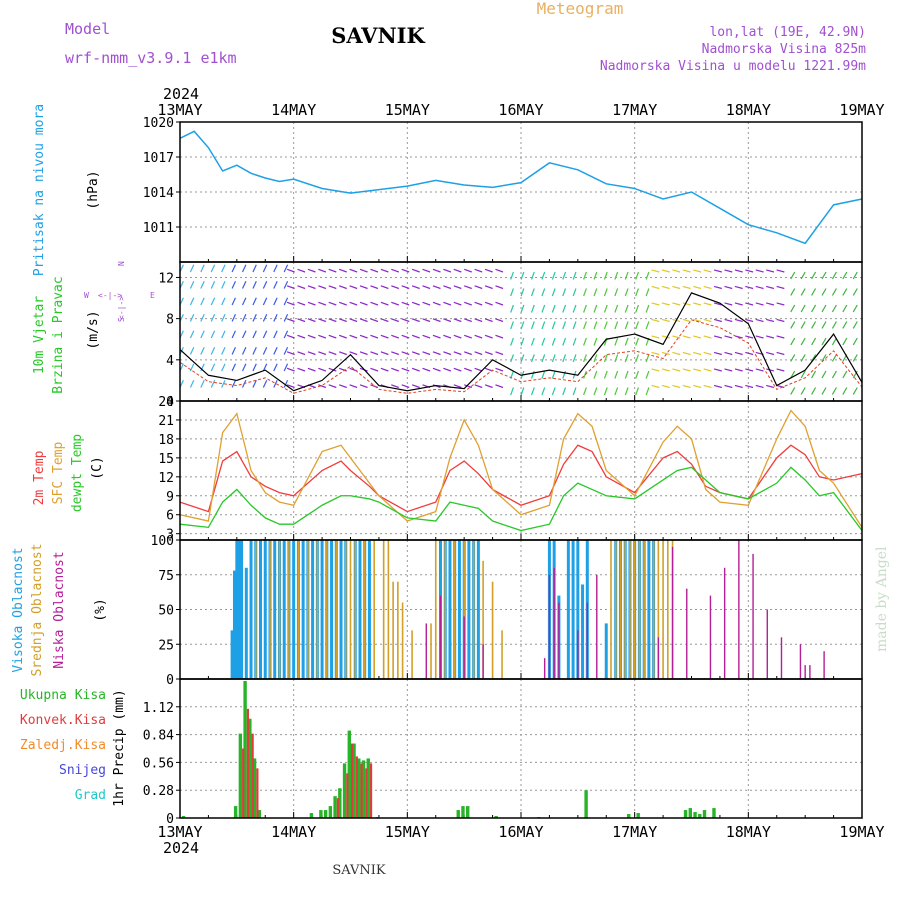 This screenshot has height=900, width=900. What do you see at coordinates (158, 791) in the screenshot?
I see `y-tick-label: 0.28` at bounding box center [158, 791].